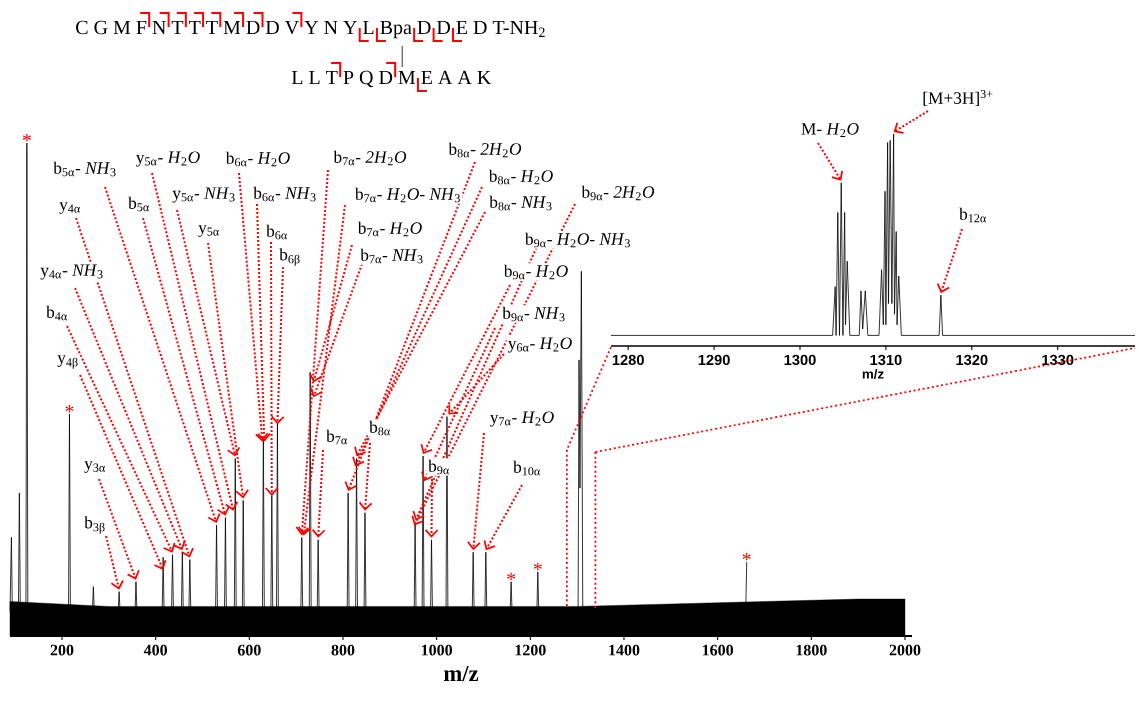 This screenshot has width=1139, height=708. Describe the element at coordinates (972, 215) in the screenshot. I see `annotation: b$_{12α}$` at that location.